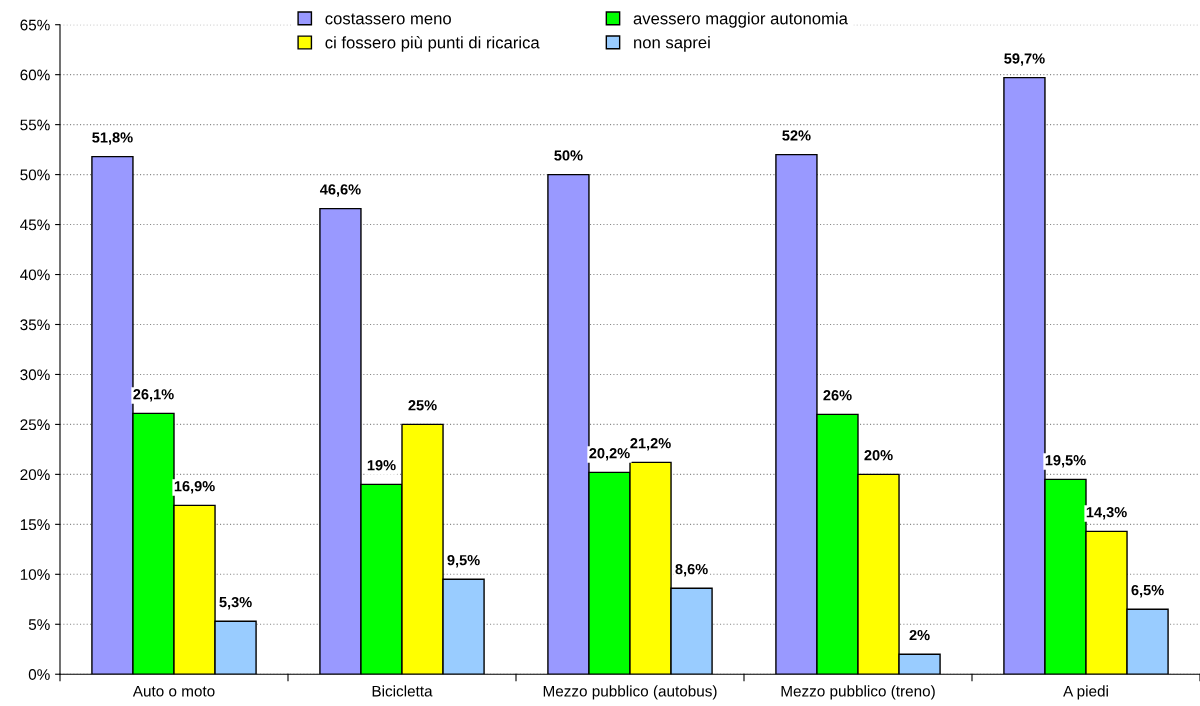 Image resolution: width=1200 pixels, height=706 pixels. I want to click on y-tick-label: 15%, so click(35, 525).